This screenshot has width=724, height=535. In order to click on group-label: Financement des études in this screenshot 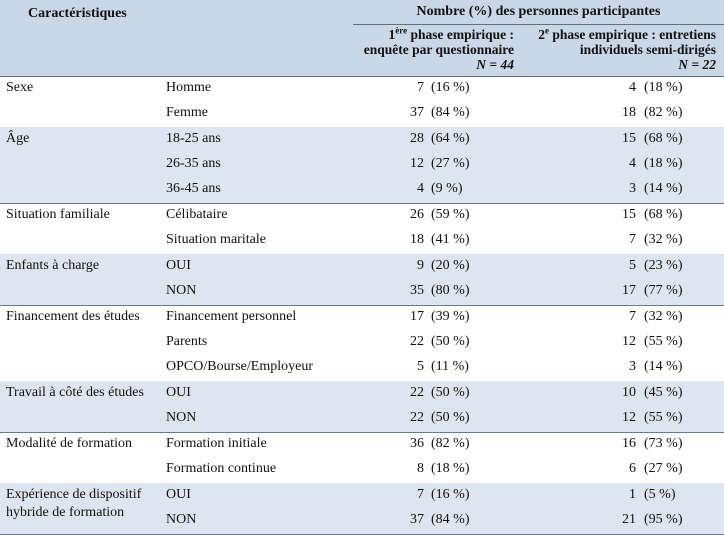, I will do `click(73, 316)`.